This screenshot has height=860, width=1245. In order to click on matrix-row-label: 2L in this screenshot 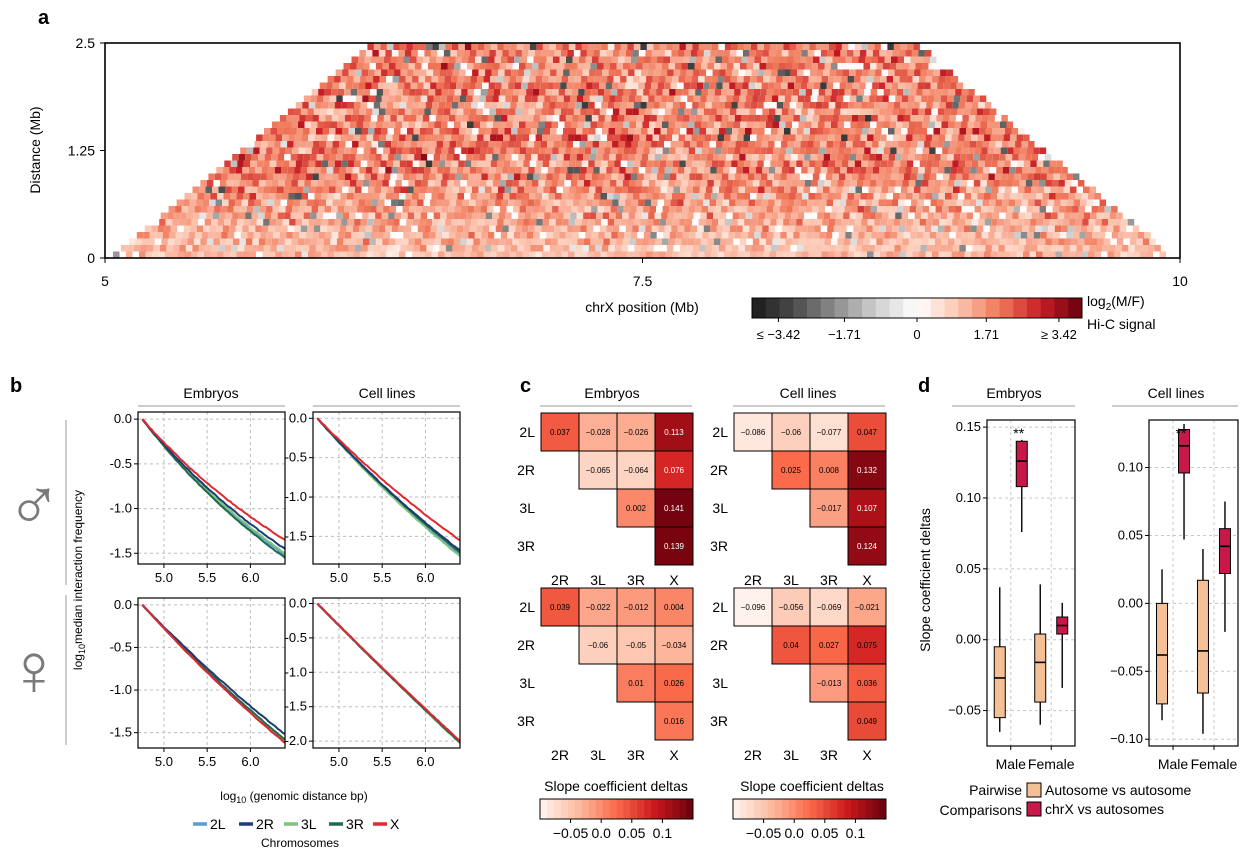, I will do `click(527, 607)`.